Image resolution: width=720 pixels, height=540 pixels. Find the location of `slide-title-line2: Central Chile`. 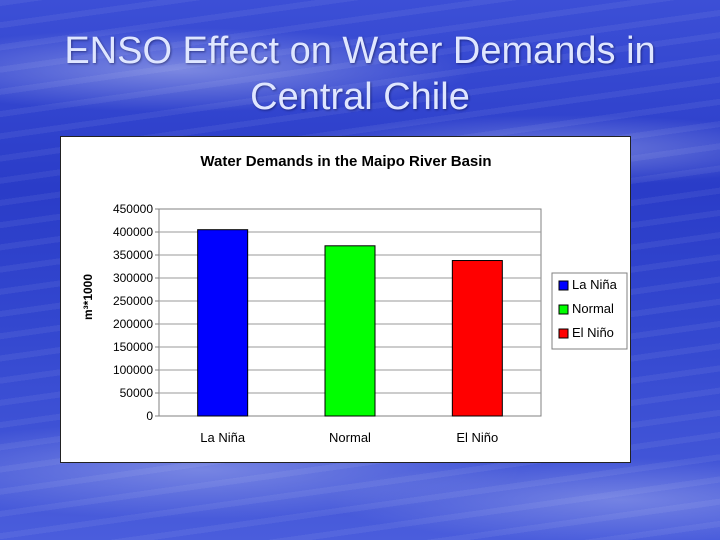

slide-title-line2: Central Chile is located at coordinates (360, 97).